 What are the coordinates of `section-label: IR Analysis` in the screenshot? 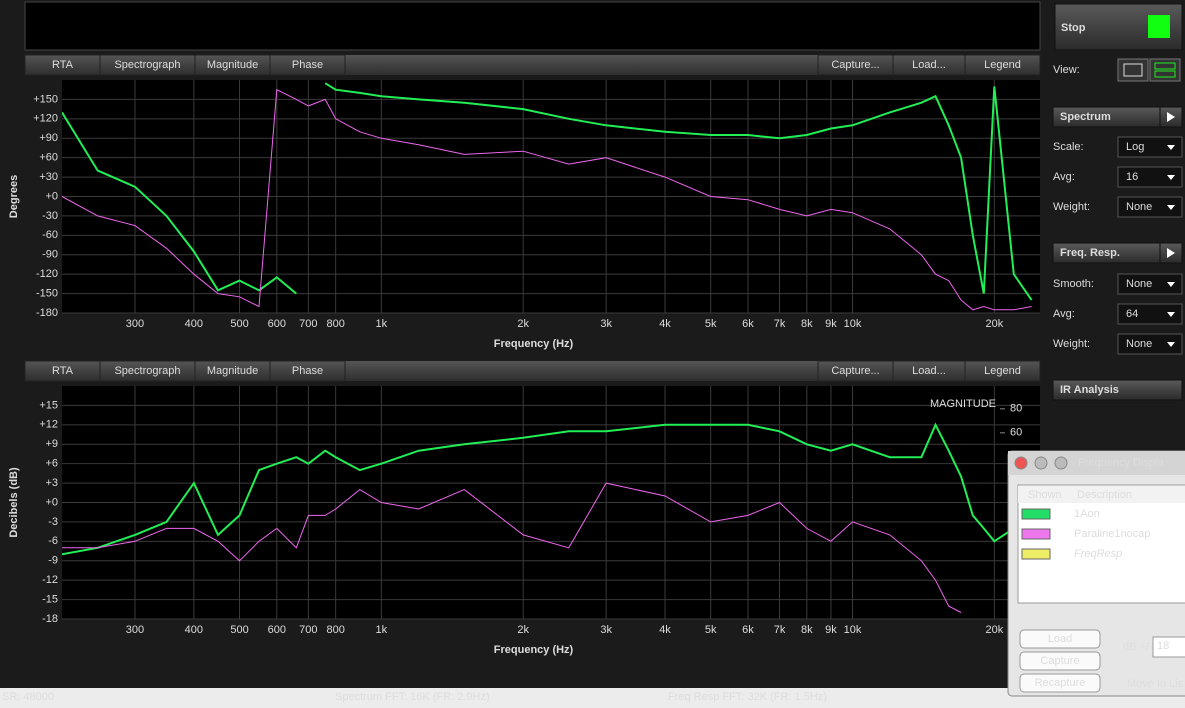 It's located at (1089, 390).